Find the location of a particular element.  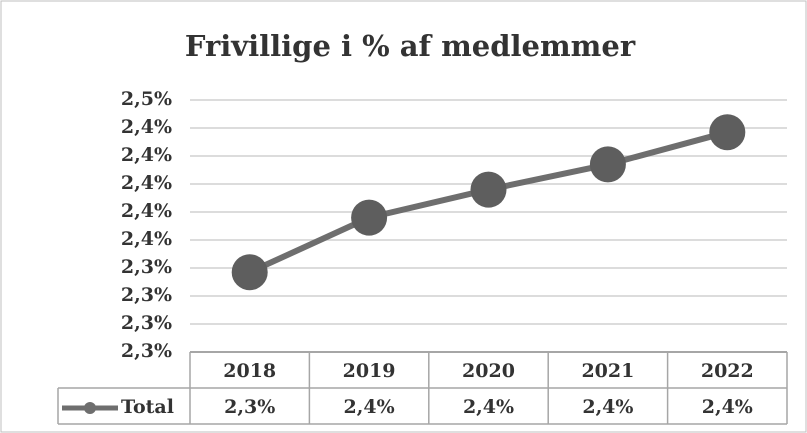

x-tick-label: 2021 is located at coordinates (607, 371).